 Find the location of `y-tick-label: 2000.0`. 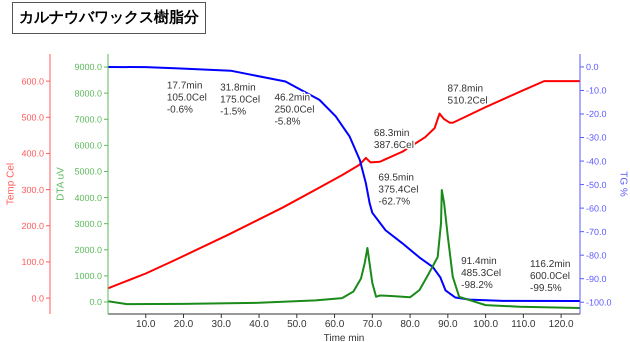

y-tick-label: 2000.0 is located at coordinates (88, 249).